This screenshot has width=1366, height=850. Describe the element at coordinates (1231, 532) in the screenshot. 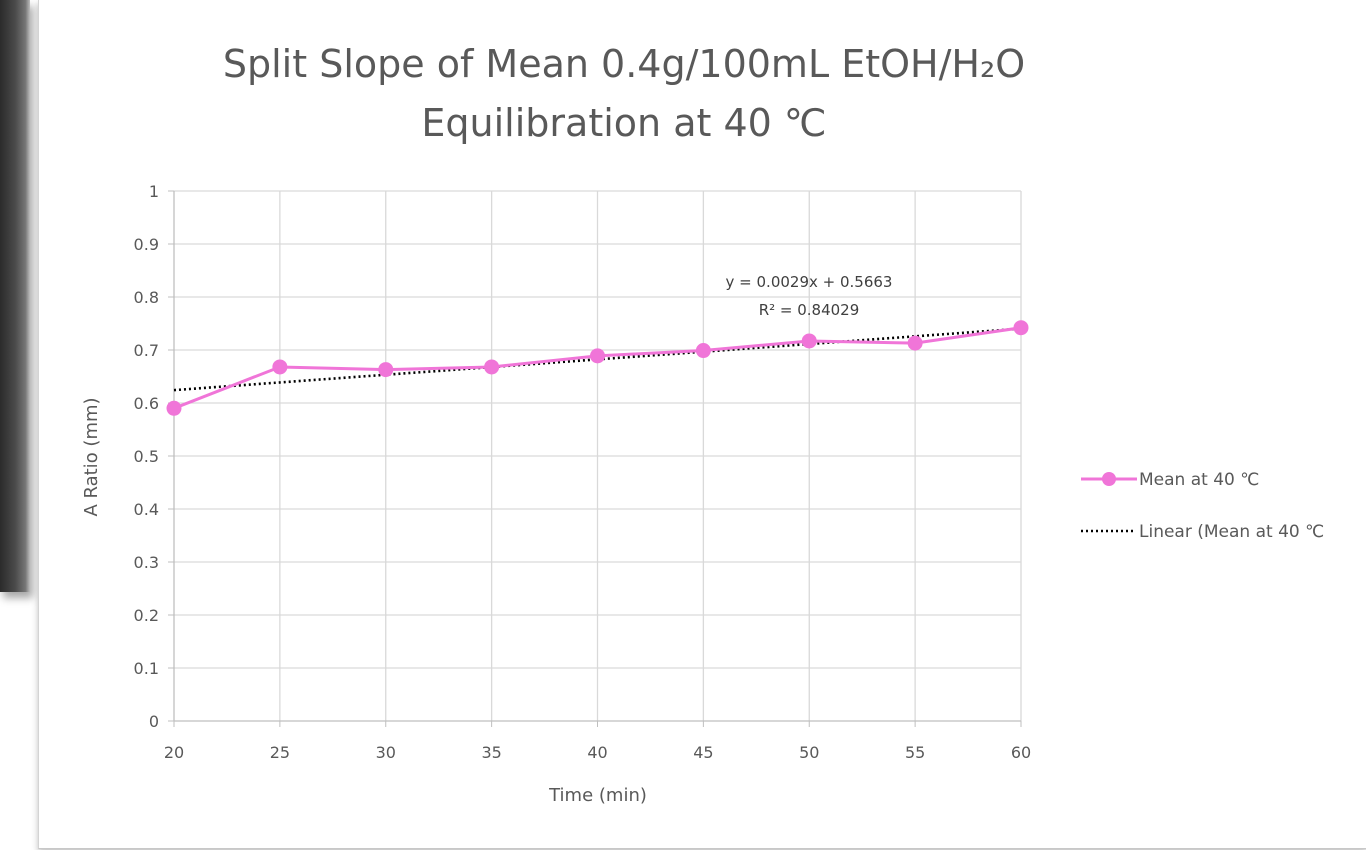

I see `legend-label-linear: Linear (Mean at 40 ℃` at that location.